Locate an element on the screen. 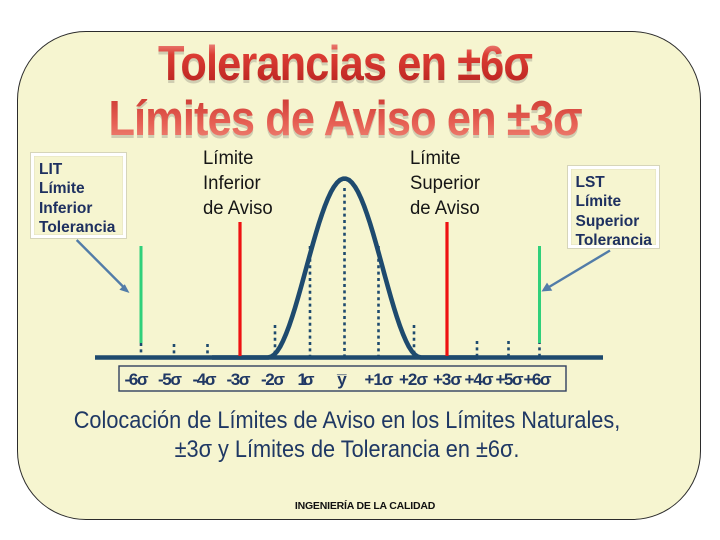  svg-text: -5σ is located at coordinates (170, 379).